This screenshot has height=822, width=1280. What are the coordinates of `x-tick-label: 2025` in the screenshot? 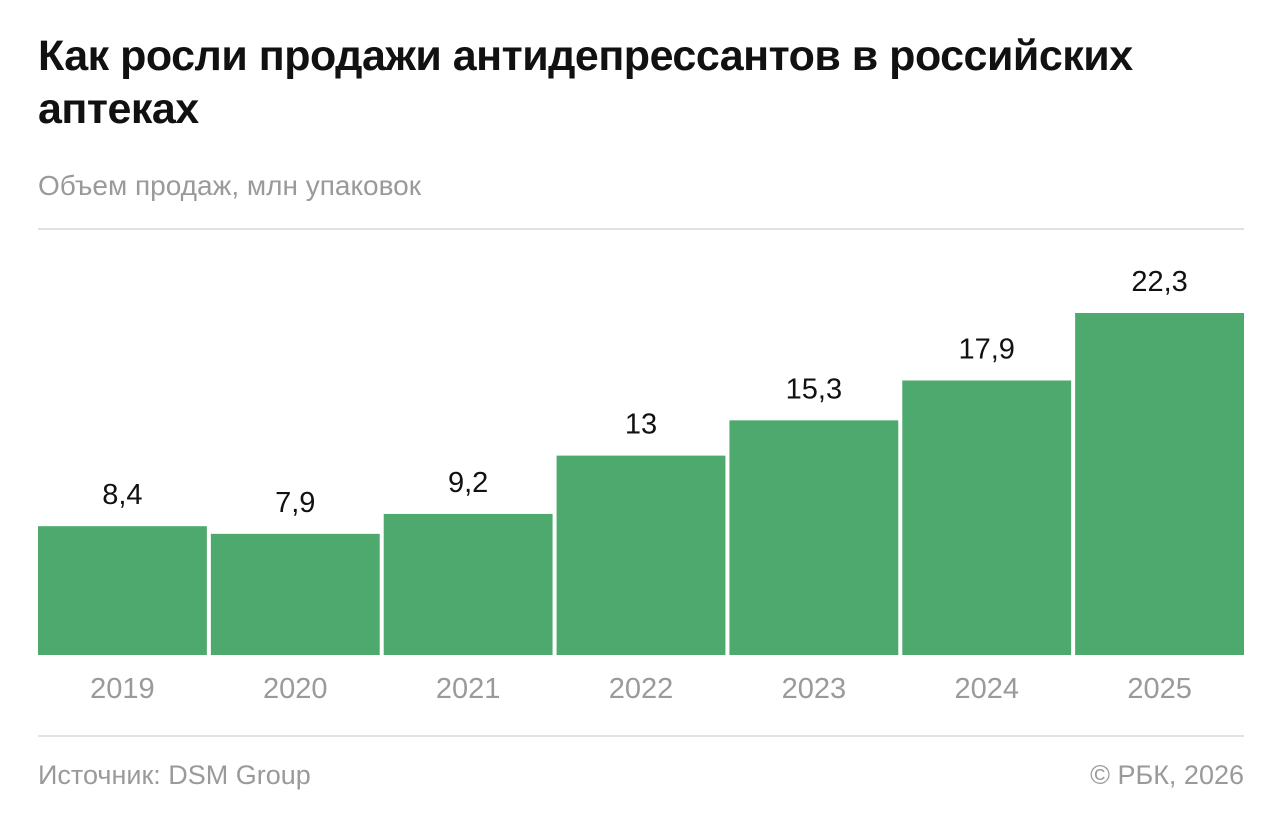 It's located at (1159, 689).